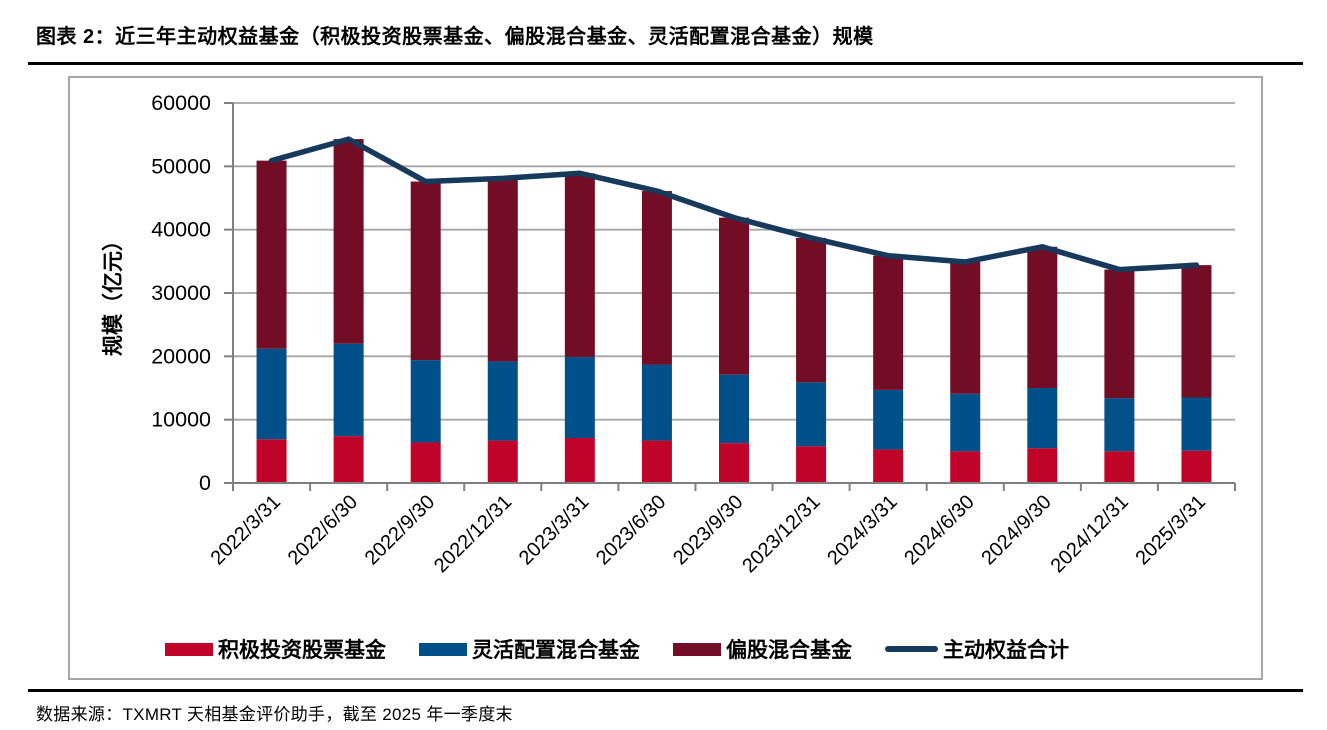 The width and height of the screenshot is (1327, 730). I want to click on source-note: 数据来源：TXMRT 天相基金评价助手，截至 2025 年一季度末, so click(274, 714).